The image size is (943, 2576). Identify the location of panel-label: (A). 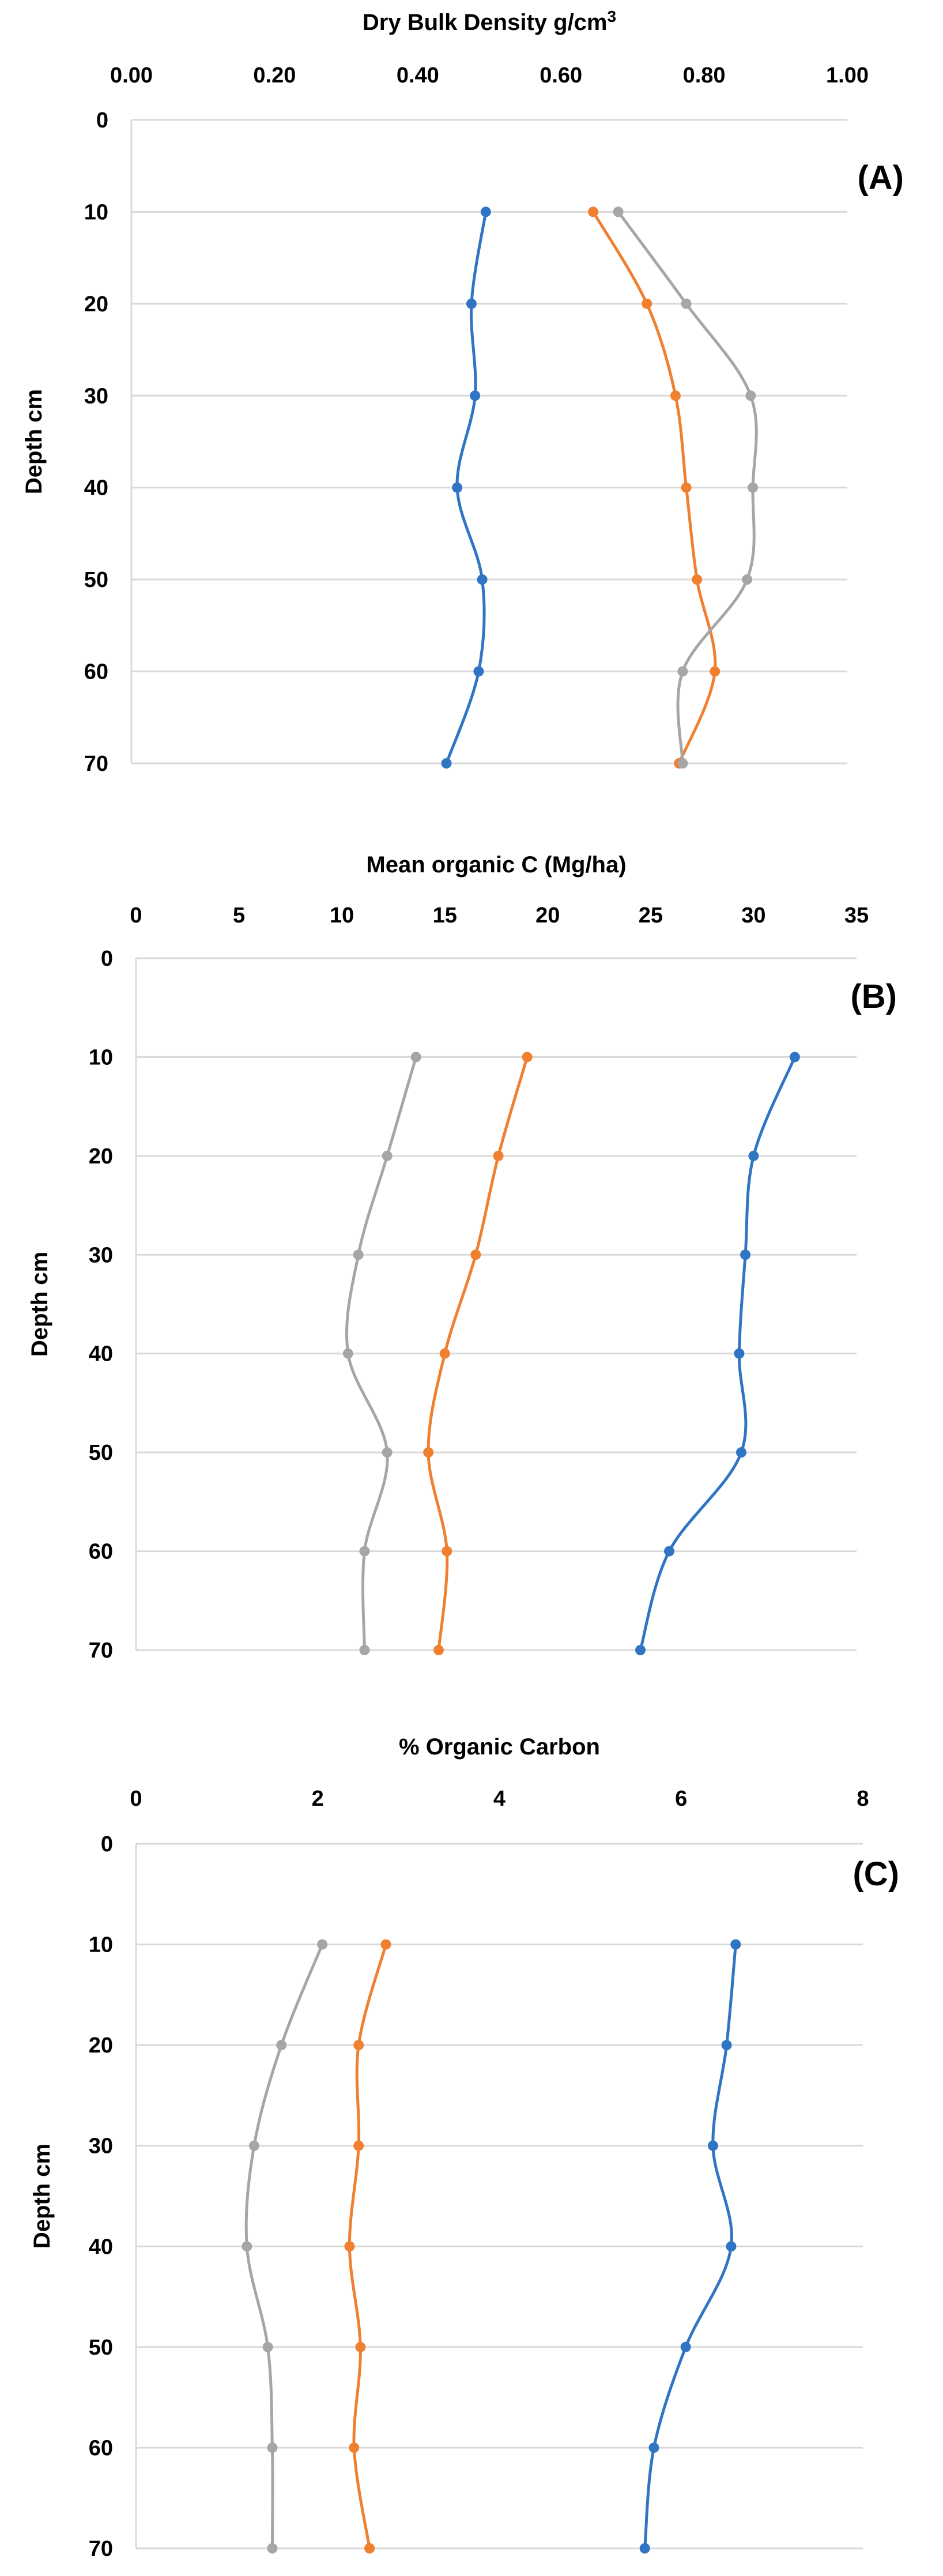
(880, 178).